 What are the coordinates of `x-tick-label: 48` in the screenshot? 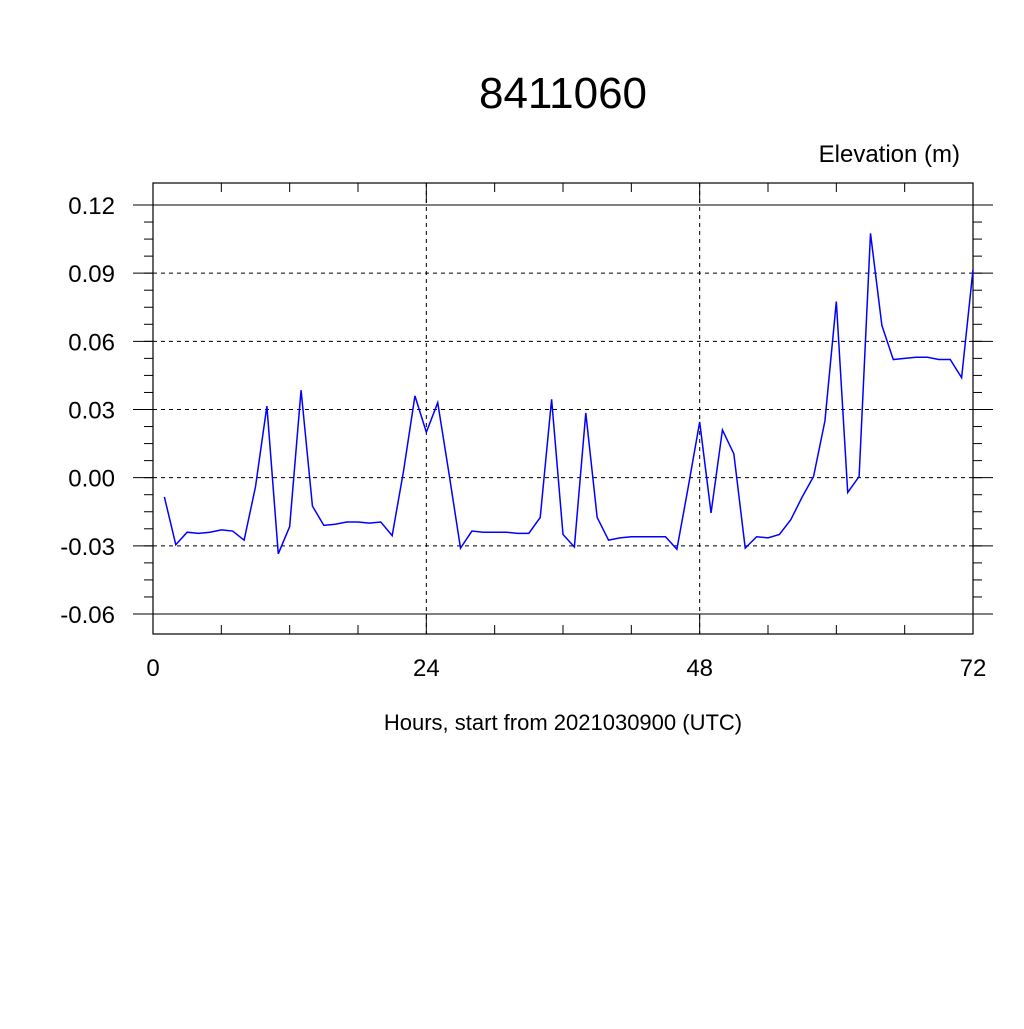 It's located at (699, 668).